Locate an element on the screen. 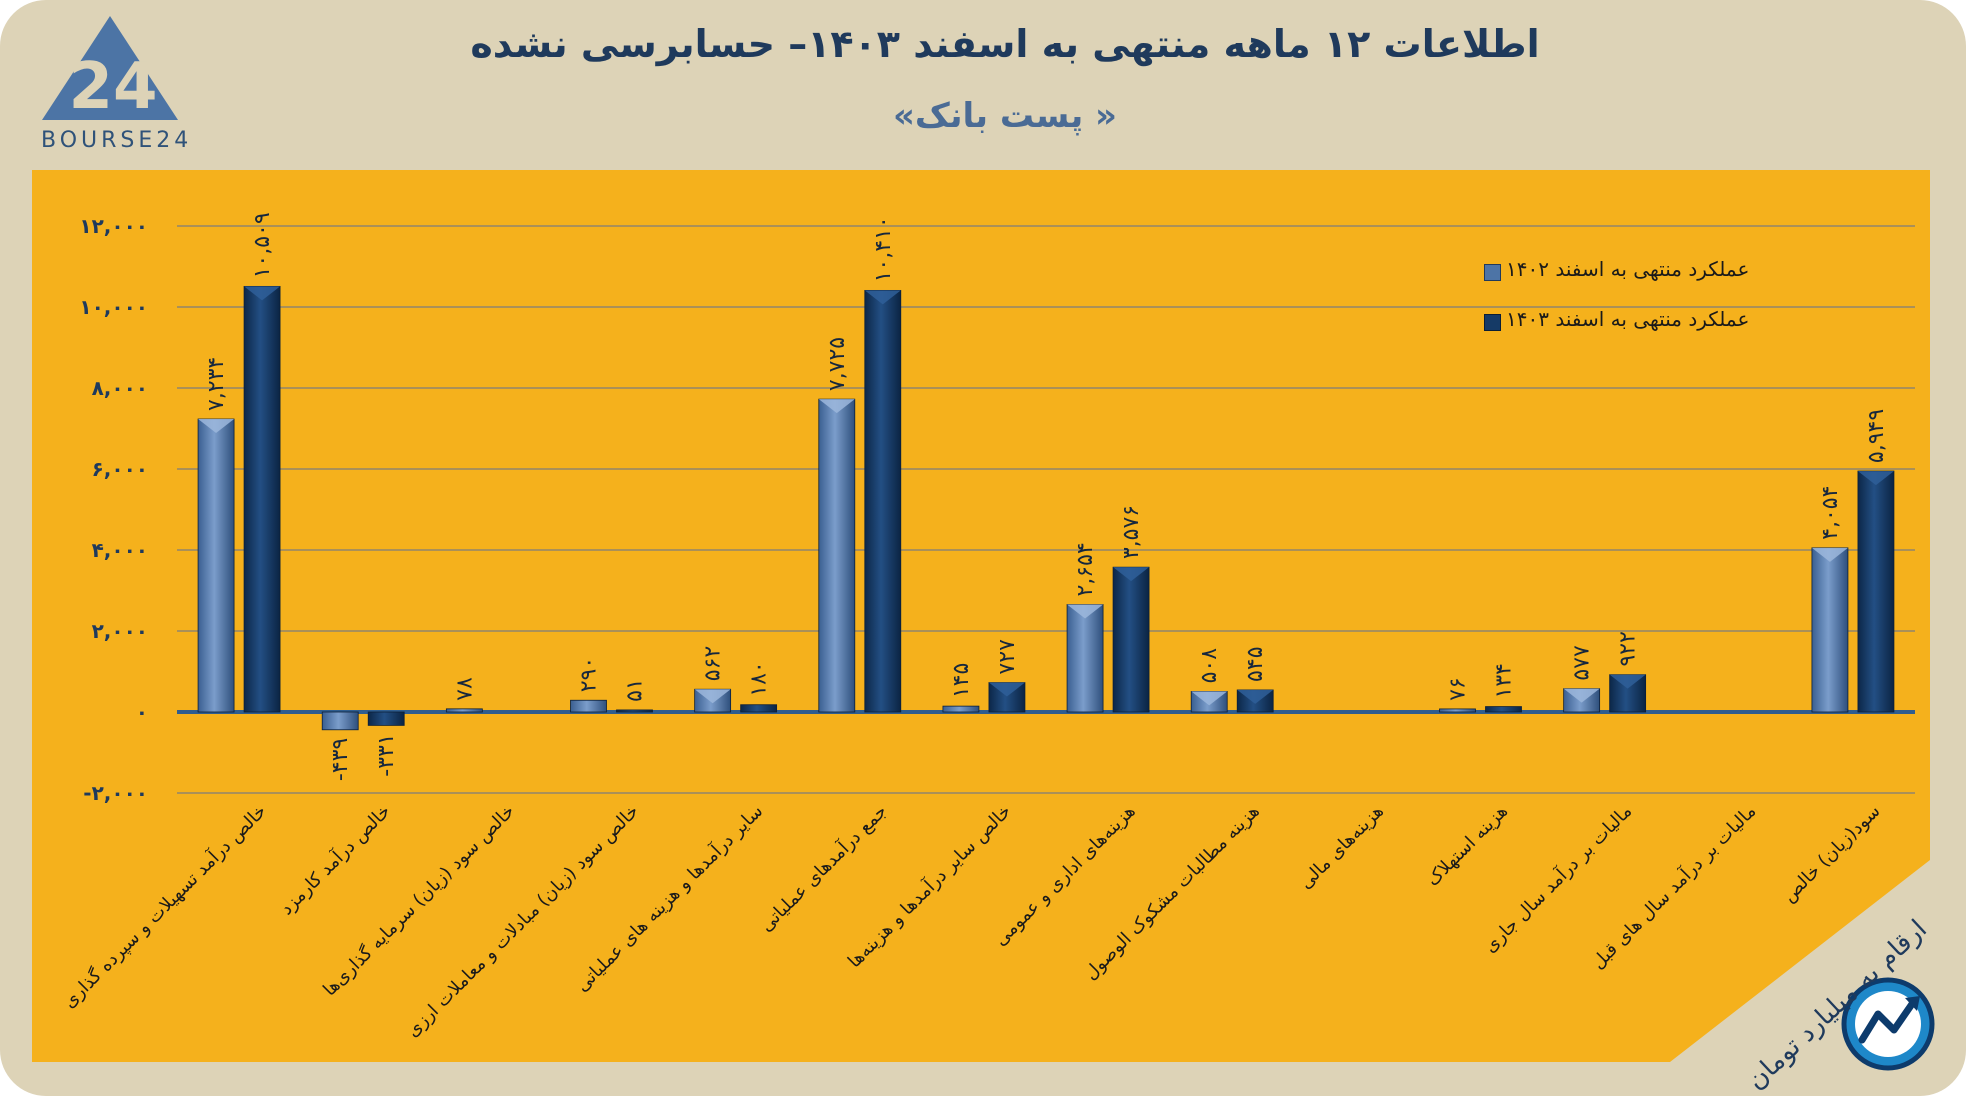  logo-text: BOURSE24 is located at coordinates (117, 140).